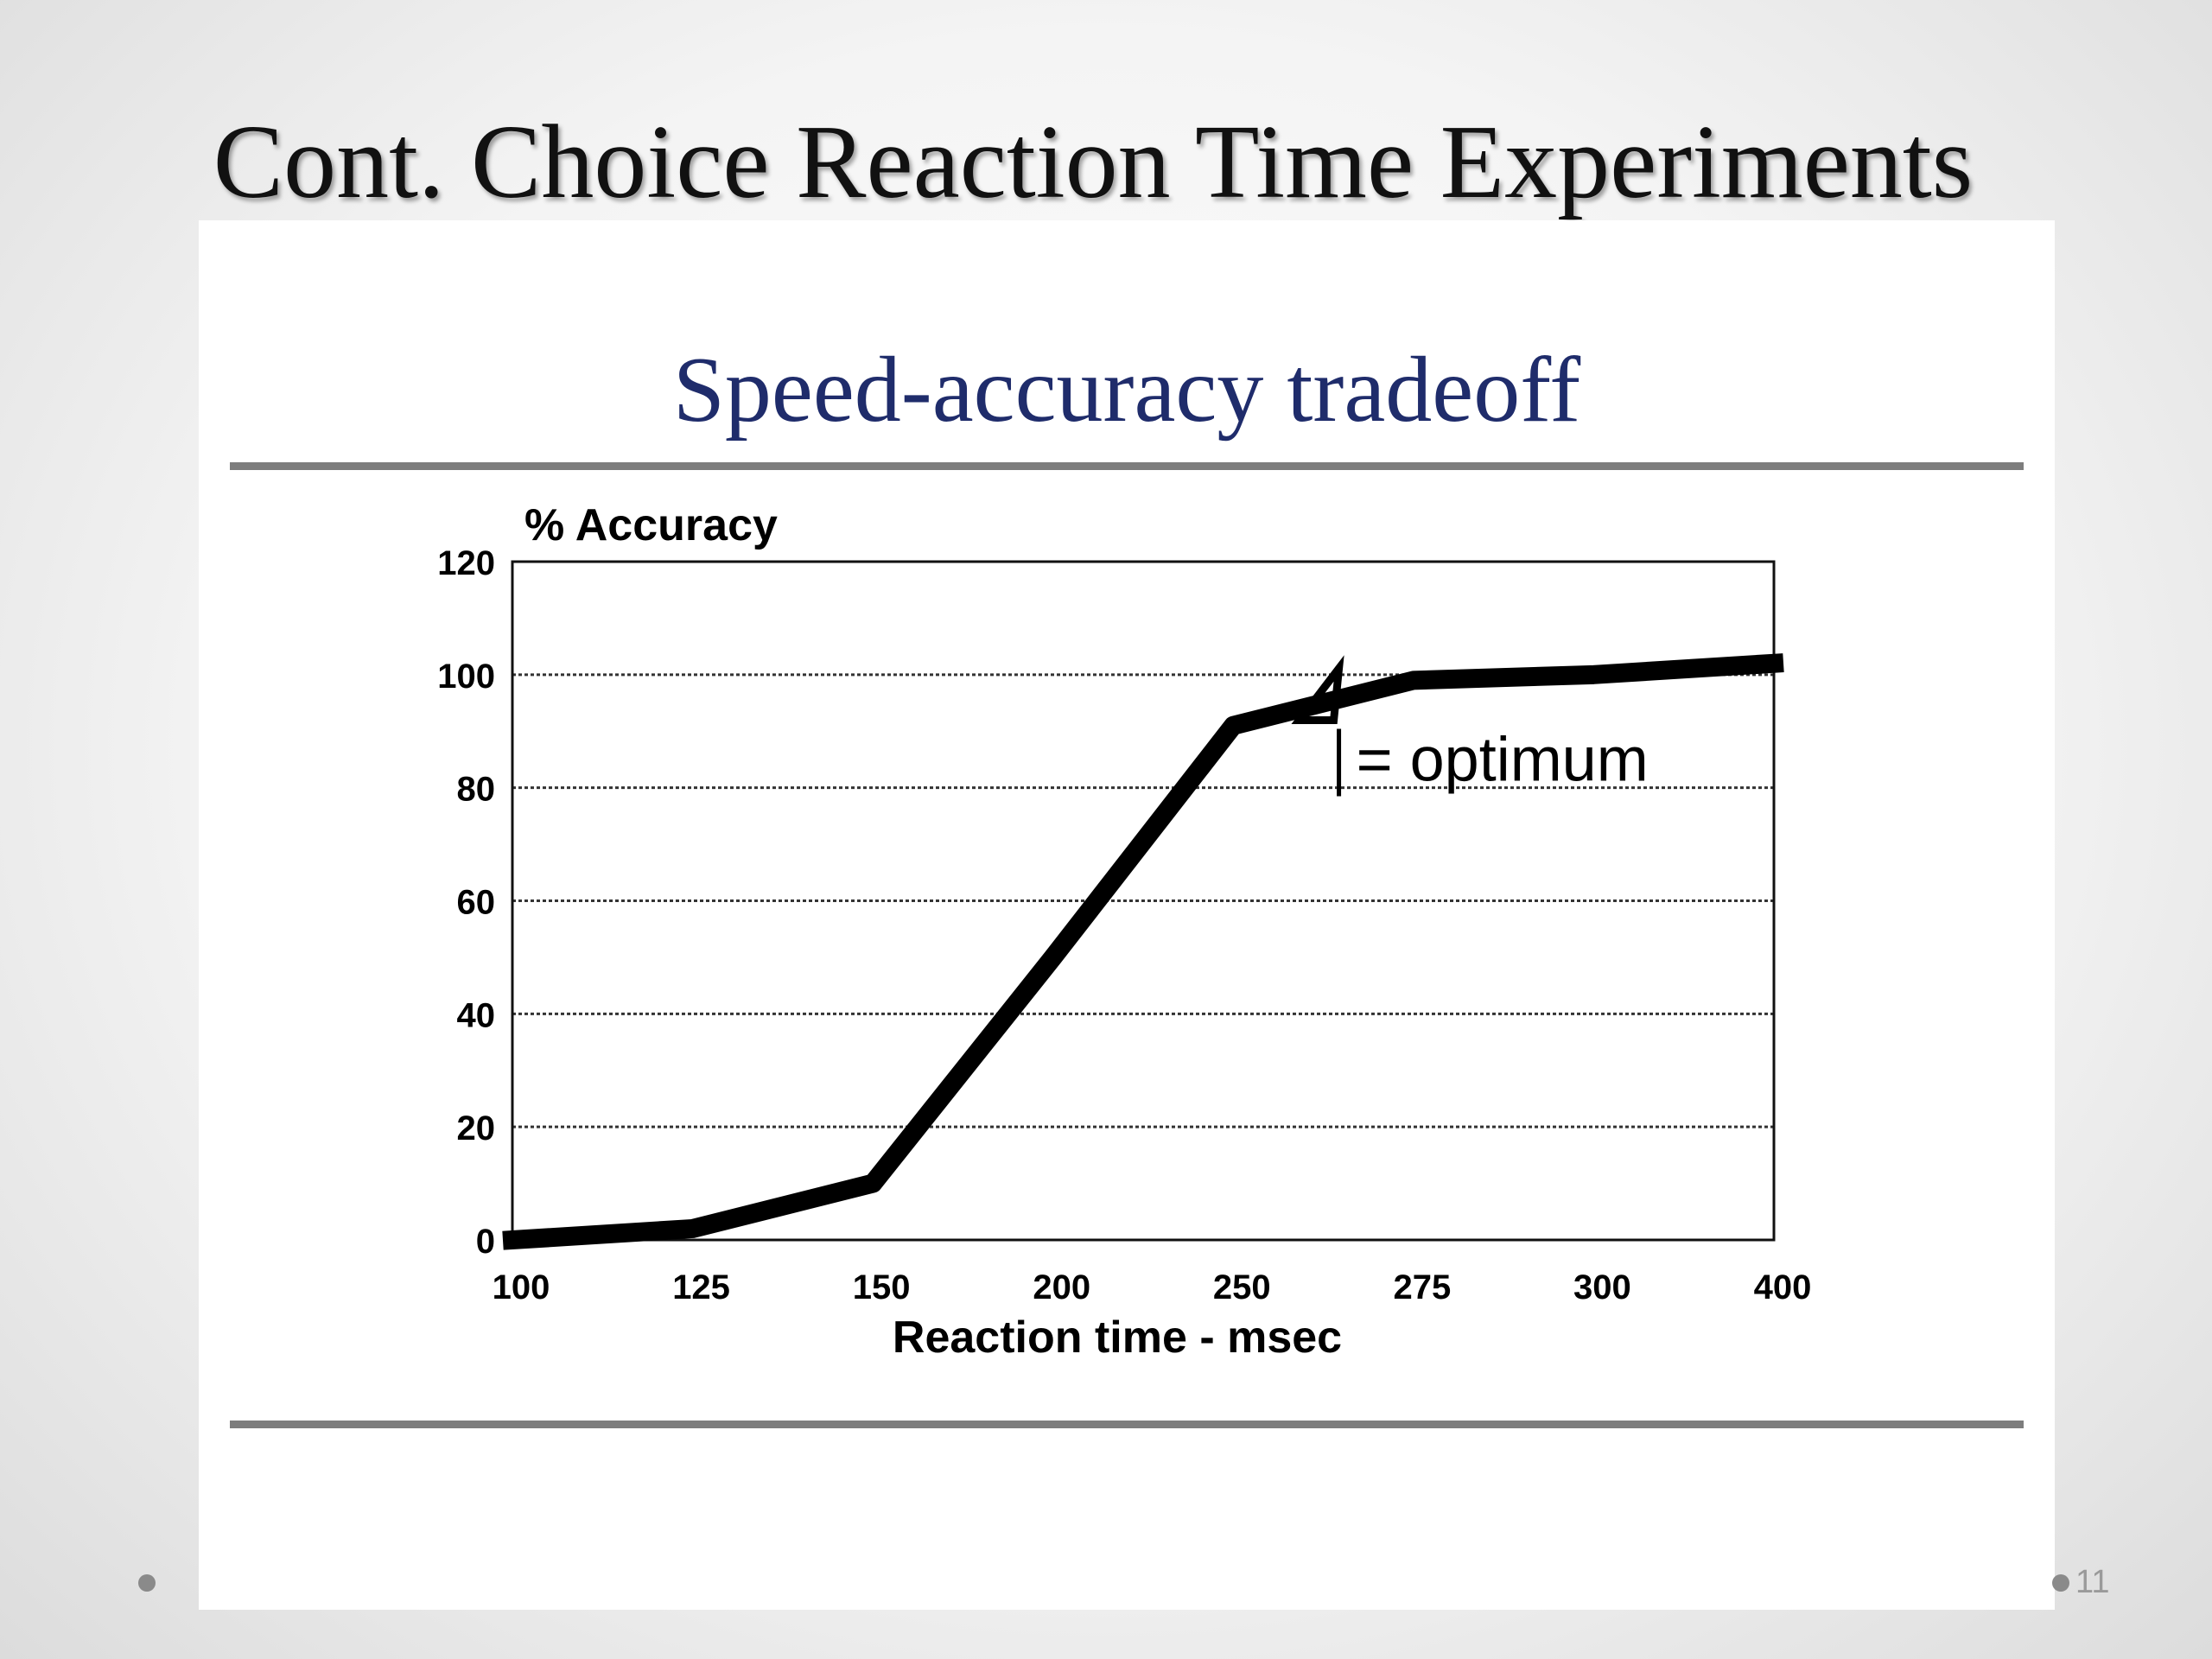 The width and height of the screenshot is (2212, 1659). Describe the element at coordinates (1127, 466) in the screenshot. I see `top-divider` at that location.